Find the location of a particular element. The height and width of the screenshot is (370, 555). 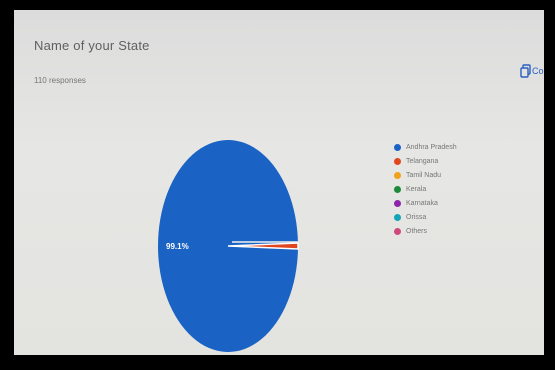

legend-item: Andhra Pradesh is located at coordinates (425, 147).